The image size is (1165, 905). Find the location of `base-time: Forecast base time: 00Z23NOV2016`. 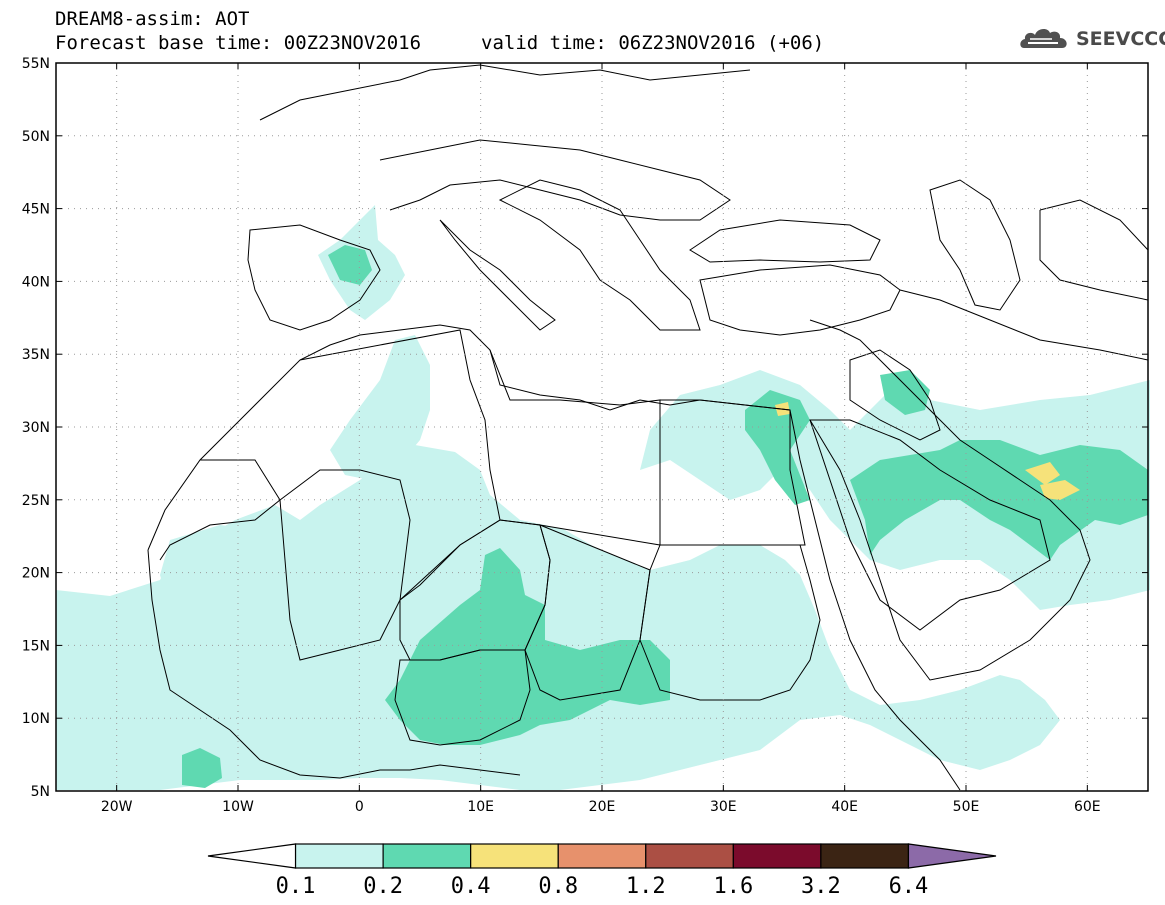

base-time: Forecast base time: 00Z23NOV2016 is located at coordinates (238, 43).